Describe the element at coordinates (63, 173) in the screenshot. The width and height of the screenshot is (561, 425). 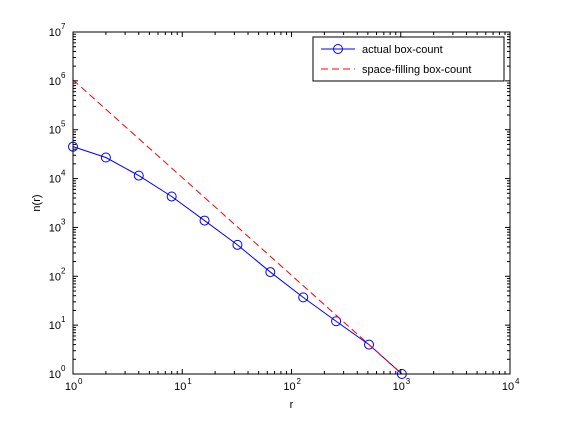
I see `y-tick-label-exponent: 4` at that location.